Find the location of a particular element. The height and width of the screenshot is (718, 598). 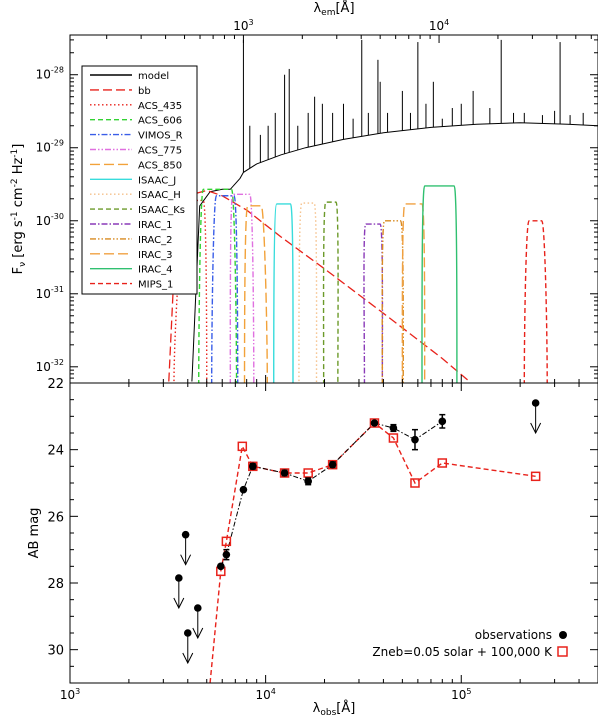

bottom-x-axis-label: λobs[Å] is located at coordinates (334, 709).